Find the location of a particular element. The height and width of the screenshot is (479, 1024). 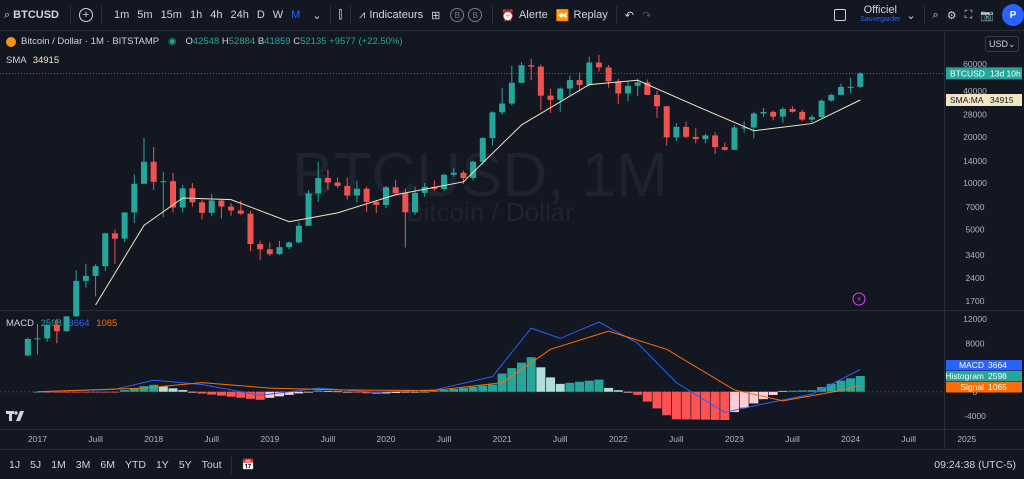

layout-name: Officiel Sauvegarder is located at coordinates (880, 15).